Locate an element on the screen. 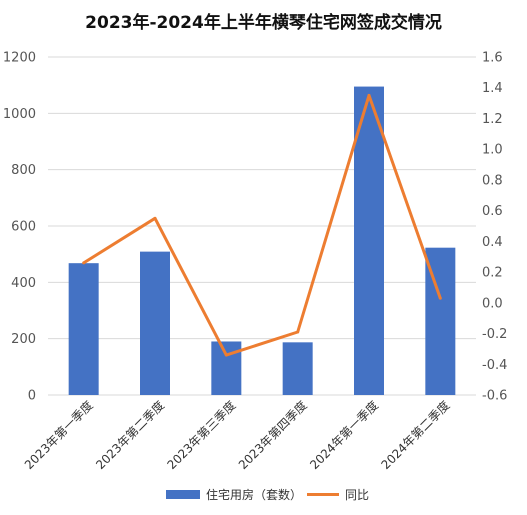 This screenshot has width=527, height=515. right-tick-label: 1.2 is located at coordinates (492, 119).